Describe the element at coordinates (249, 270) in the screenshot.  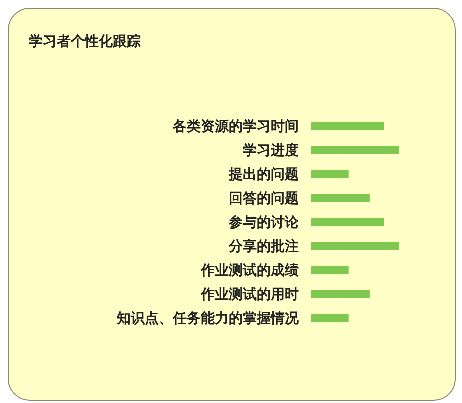
I see `y-tick-label: 作业测试的成绩` at that location.